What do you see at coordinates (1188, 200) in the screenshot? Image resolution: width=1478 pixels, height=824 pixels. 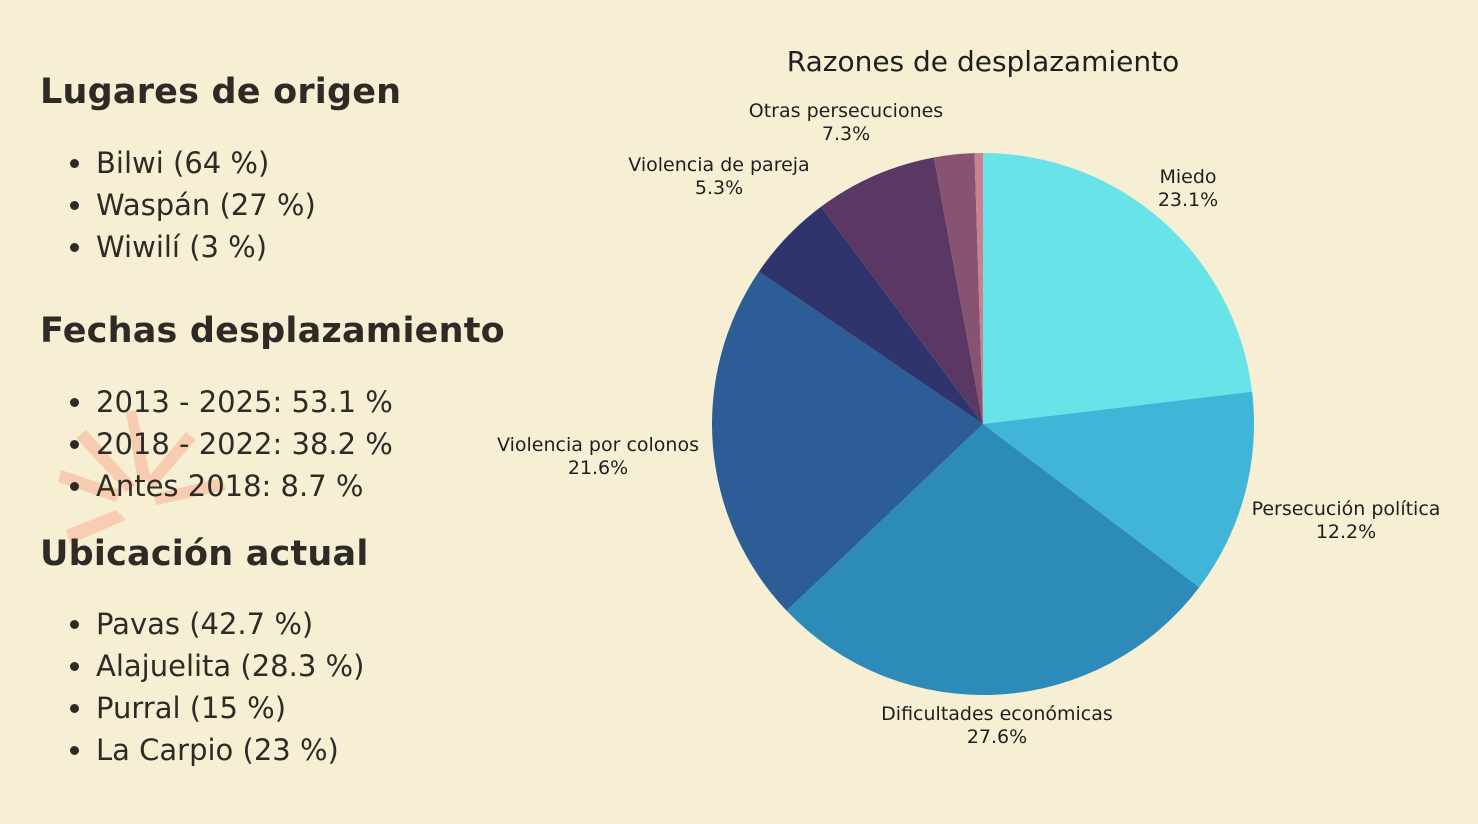 I see `slice-percent-label: 23.1%` at bounding box center [1188, 200].